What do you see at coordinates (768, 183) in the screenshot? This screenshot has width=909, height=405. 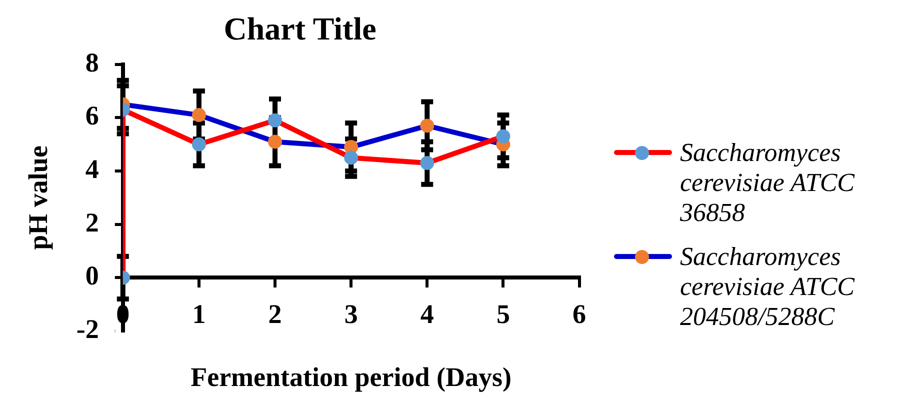 I see `legend-label: Saccharomyces cerevisiae ATCC 36858` at bounding box center [768, 183].